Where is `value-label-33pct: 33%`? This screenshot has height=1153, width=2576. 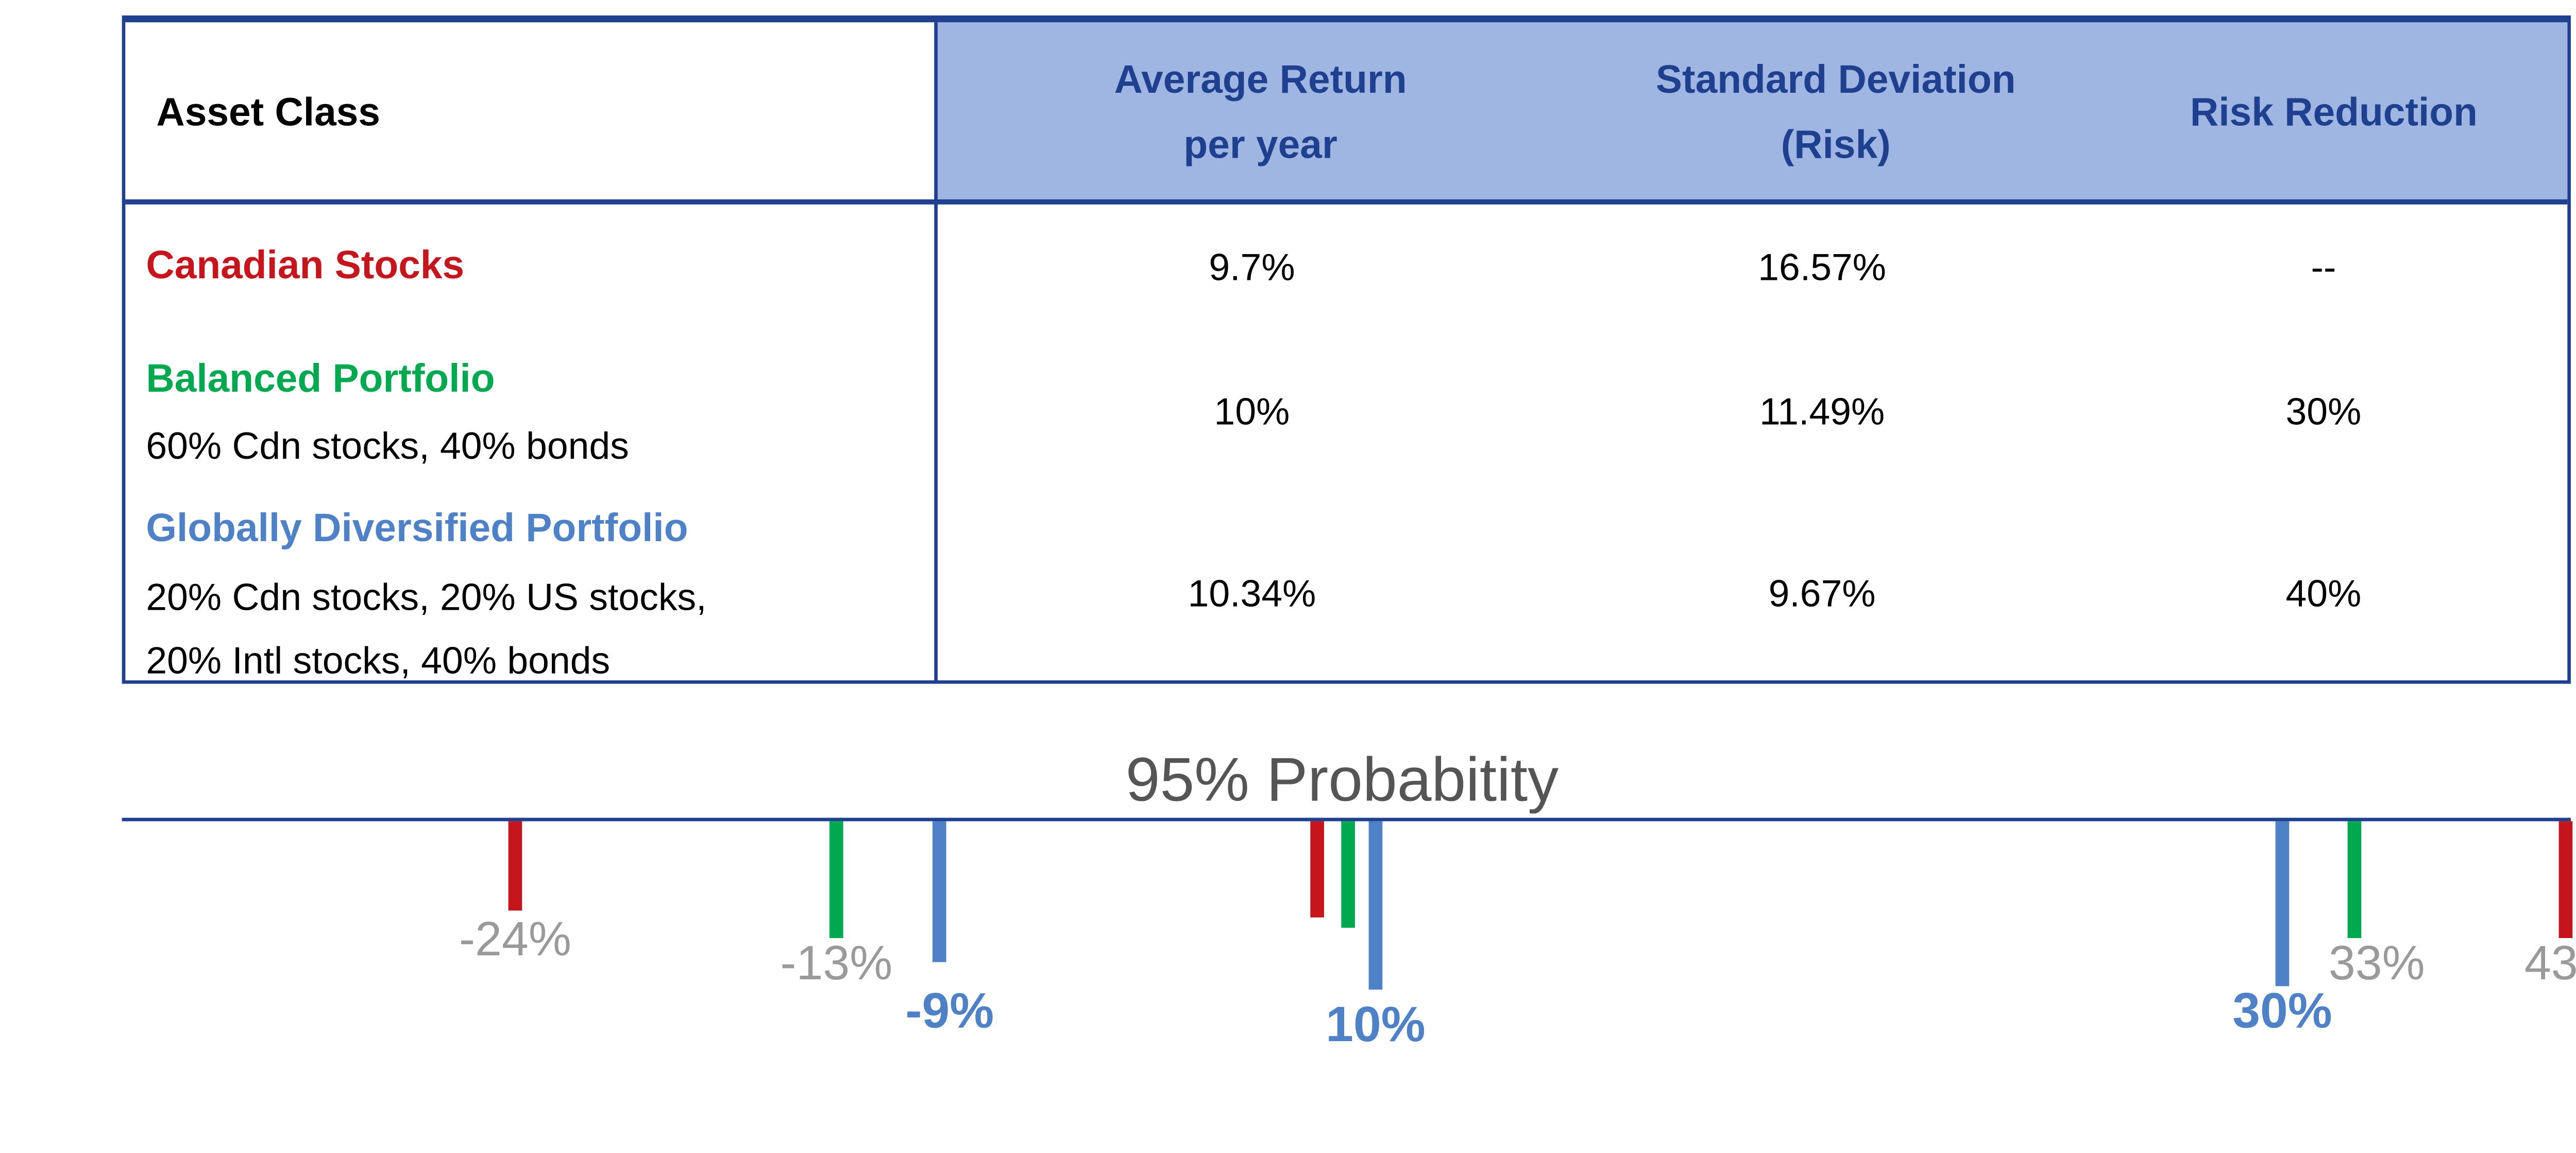
value-label-33pct: 33% is located at coordinates (2377, 963).